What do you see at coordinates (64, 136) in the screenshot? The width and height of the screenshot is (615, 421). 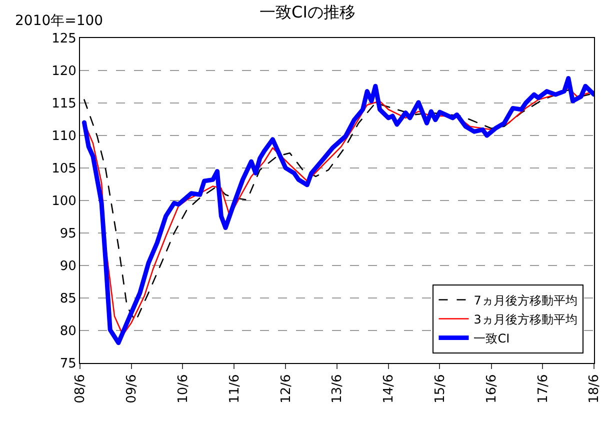 I see `y-tick-label: 110` at bounding box center [64, 136].